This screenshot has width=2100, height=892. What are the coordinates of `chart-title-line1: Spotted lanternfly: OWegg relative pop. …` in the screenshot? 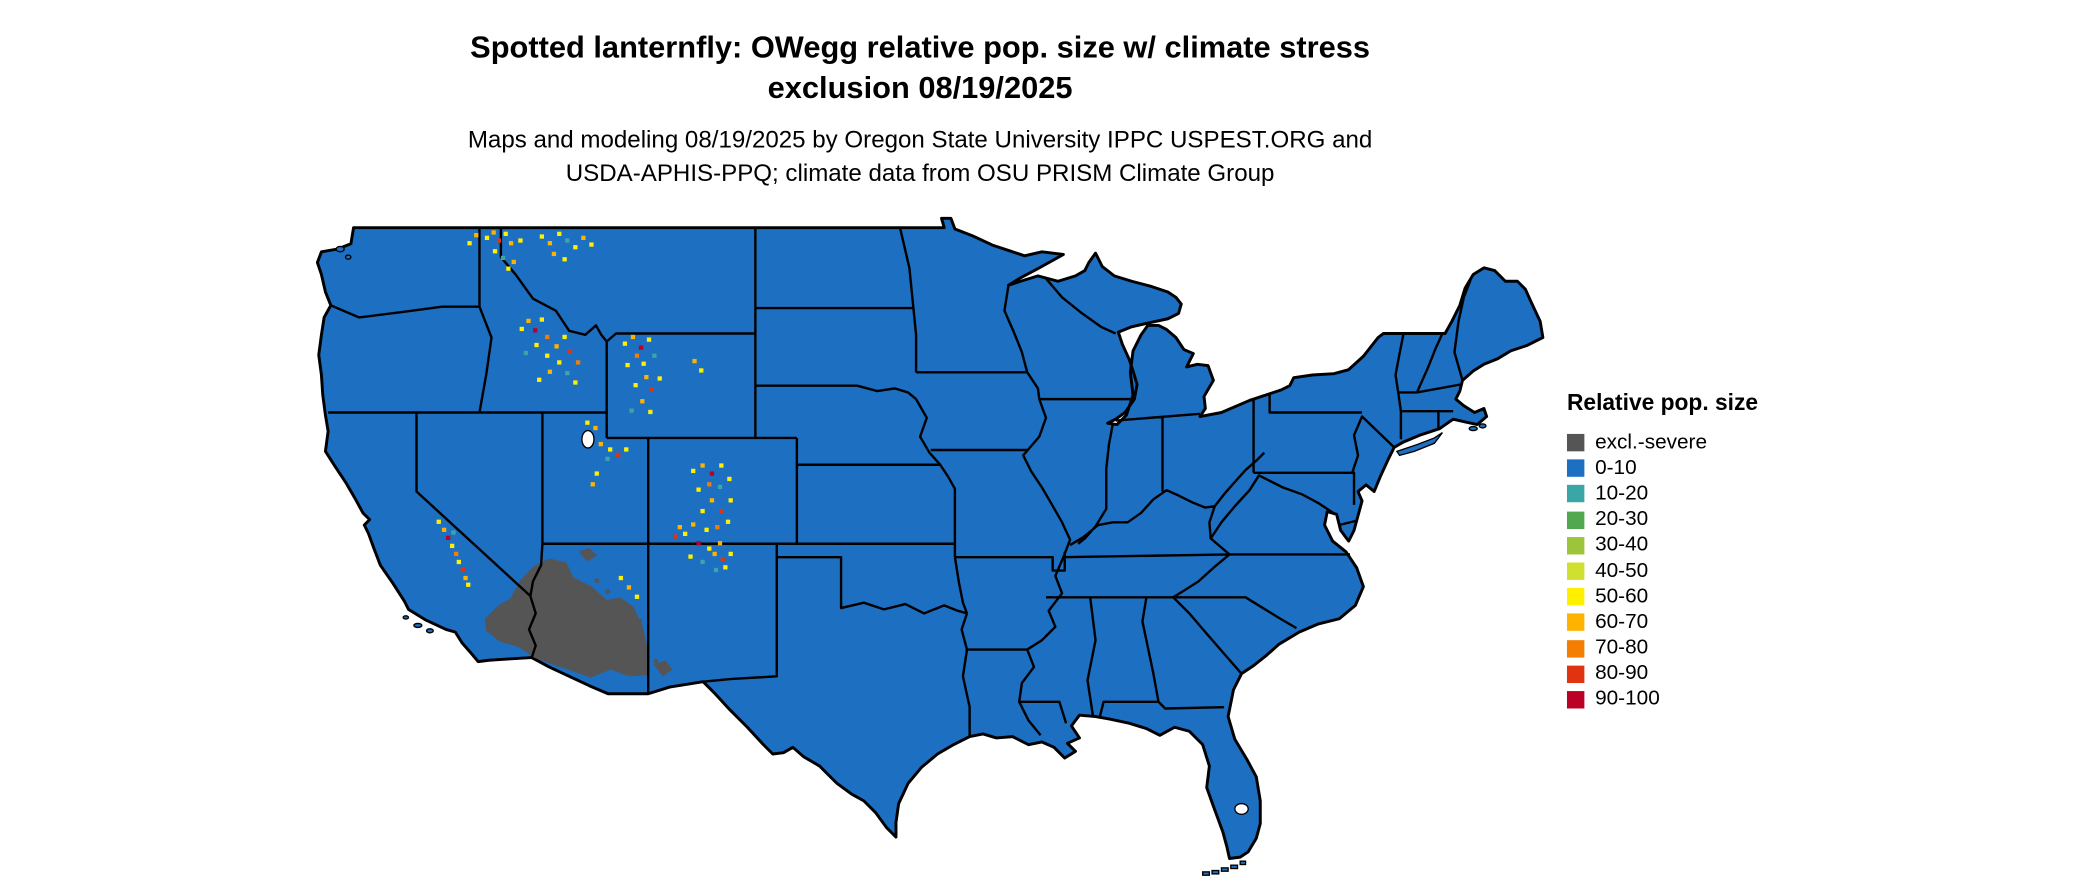 It's located at (920, 47).